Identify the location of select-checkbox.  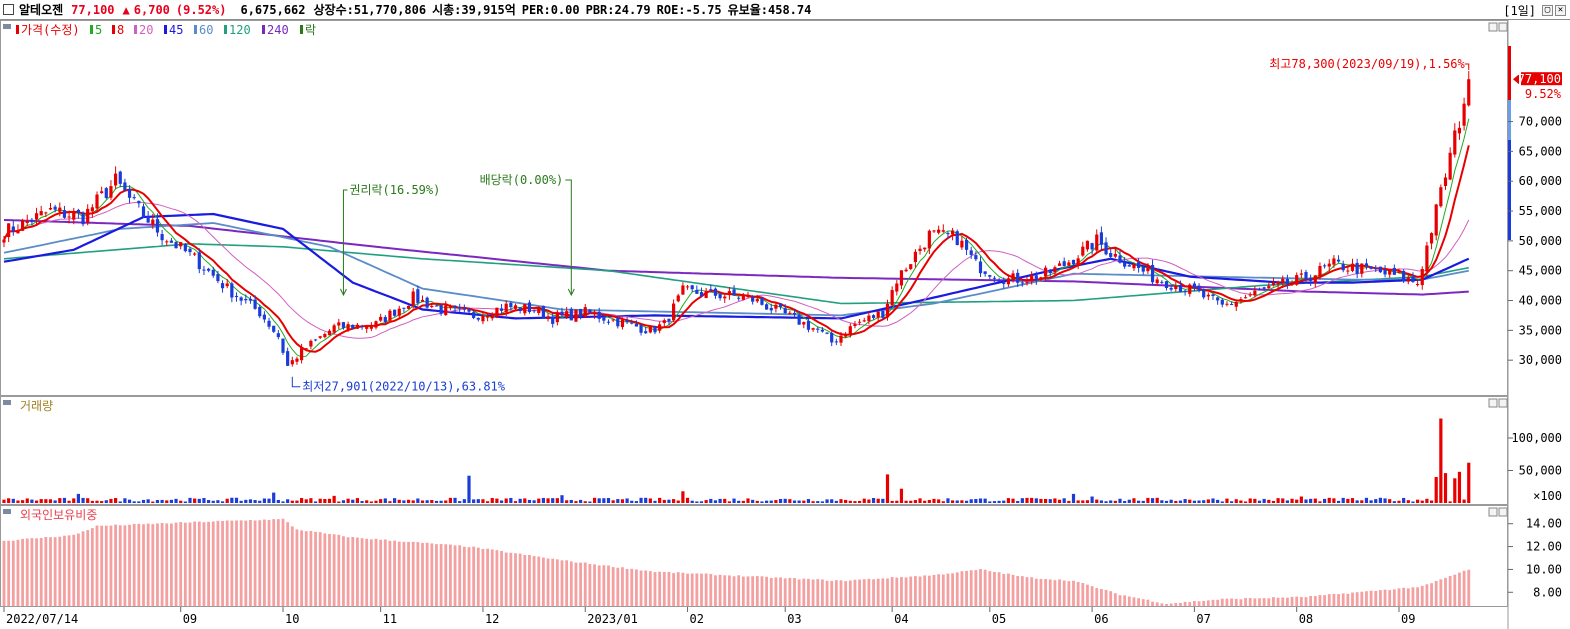
(8, 9).